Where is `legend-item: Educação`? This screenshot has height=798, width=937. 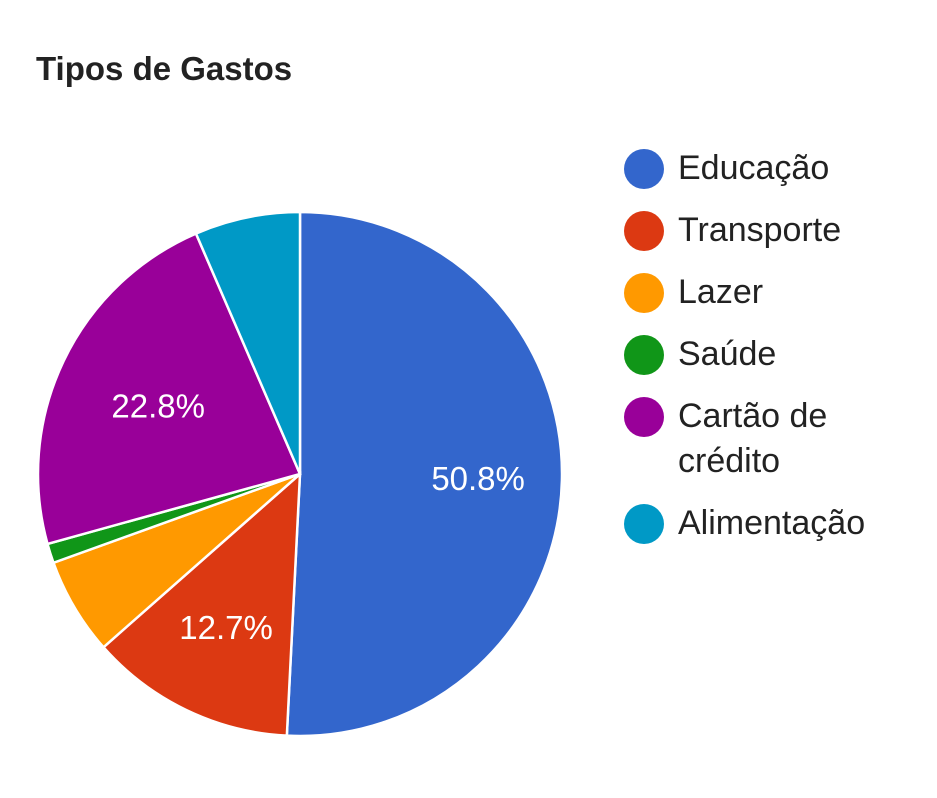
legend-item: Educação is located at coordinates (774, 168).